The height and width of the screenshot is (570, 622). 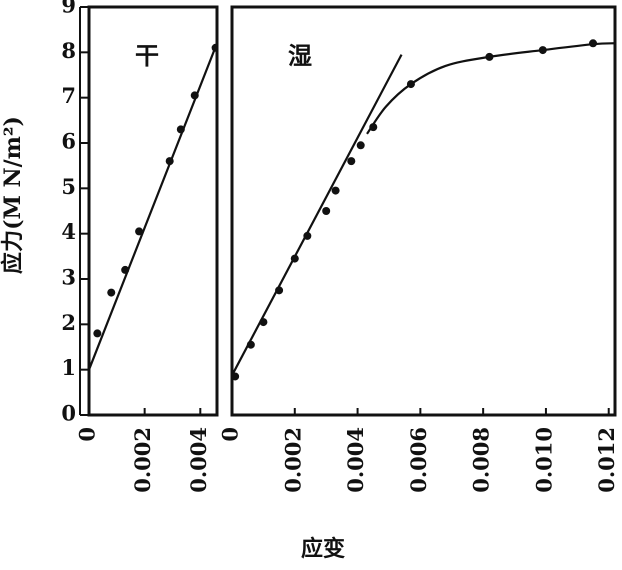 I want to click on wet-x-tick-label: 0.002, so click(x=292, y=460).